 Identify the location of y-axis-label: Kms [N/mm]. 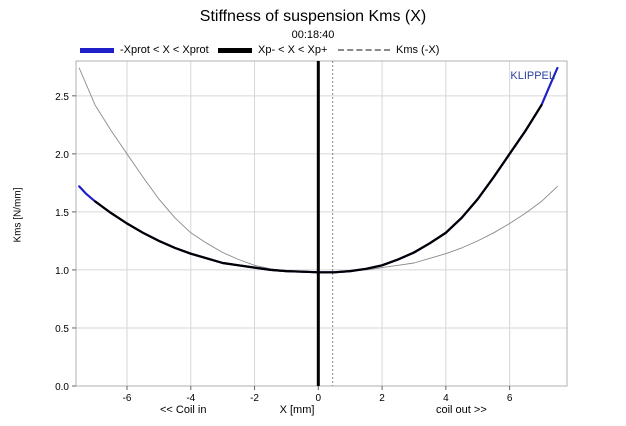
(18, 215).